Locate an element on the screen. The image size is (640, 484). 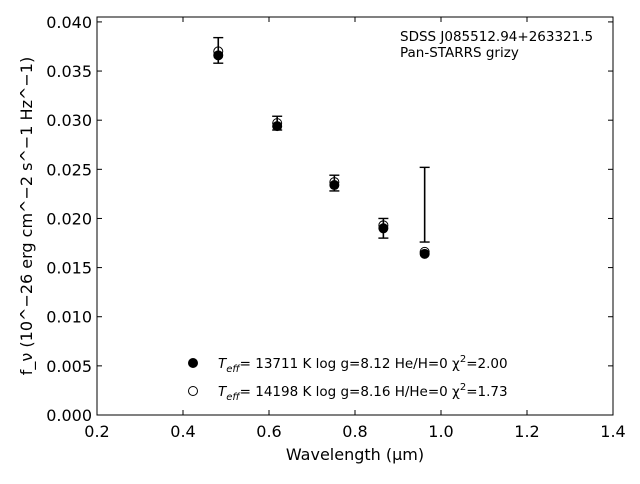
x-tick-label: 1.4 is located at coordinates (612, 431).